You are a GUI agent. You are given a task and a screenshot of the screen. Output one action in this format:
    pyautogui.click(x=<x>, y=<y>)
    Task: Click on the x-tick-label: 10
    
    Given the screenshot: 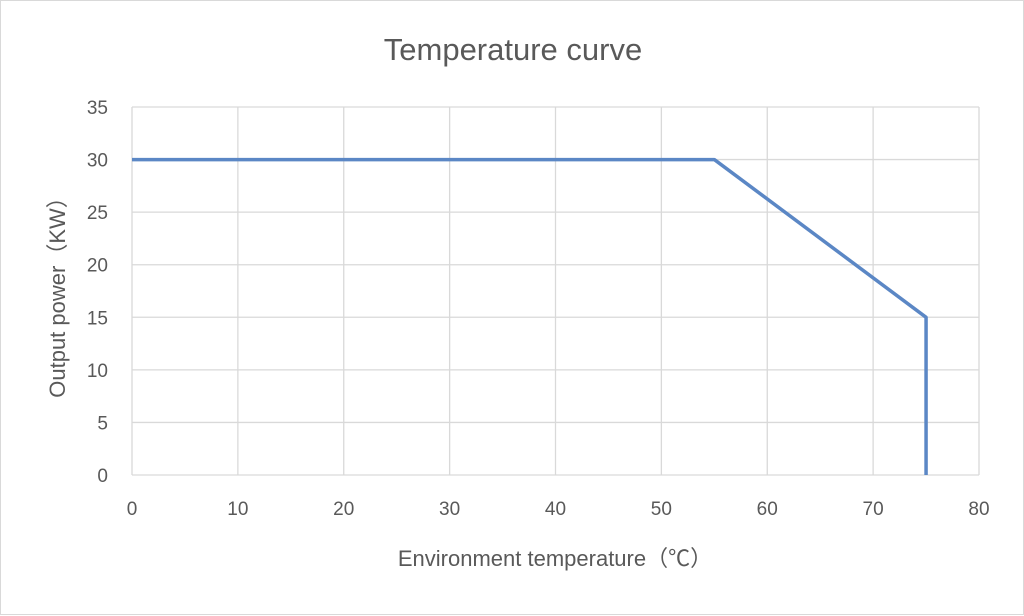 What is the action you would take?
    pyautogui.click(x=237, y=509)
    